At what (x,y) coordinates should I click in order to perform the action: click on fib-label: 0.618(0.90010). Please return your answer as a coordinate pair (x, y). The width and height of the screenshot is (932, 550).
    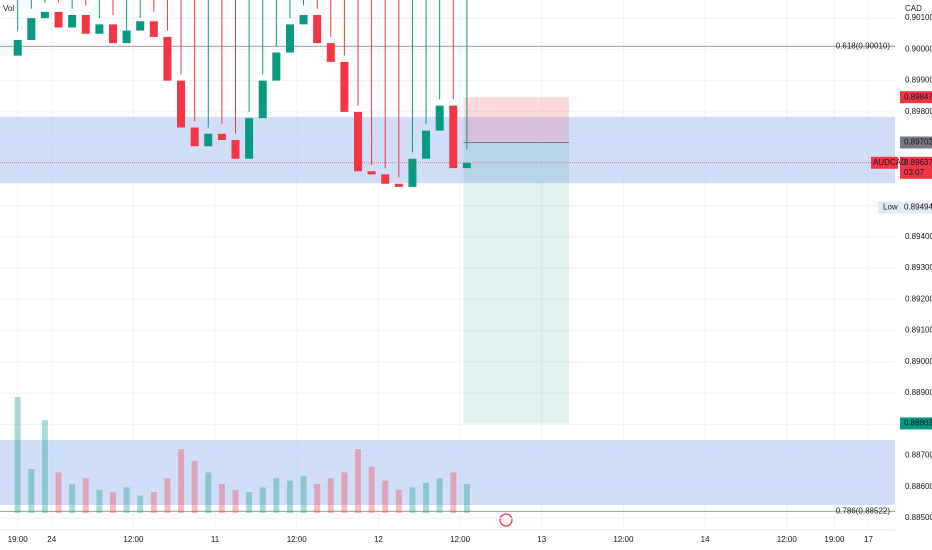
    Looking at the image, I should click on (863, 45).